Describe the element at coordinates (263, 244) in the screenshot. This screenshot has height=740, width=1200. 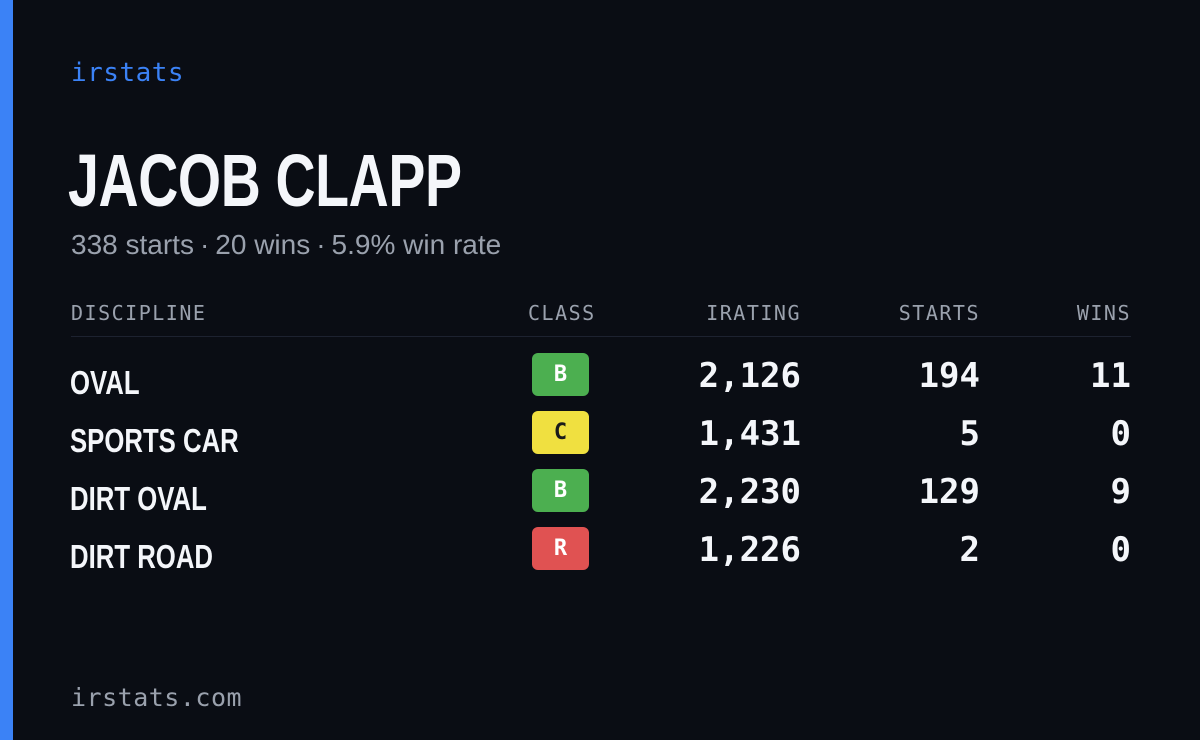
I see `wins-summary: 20 wins` at that location.